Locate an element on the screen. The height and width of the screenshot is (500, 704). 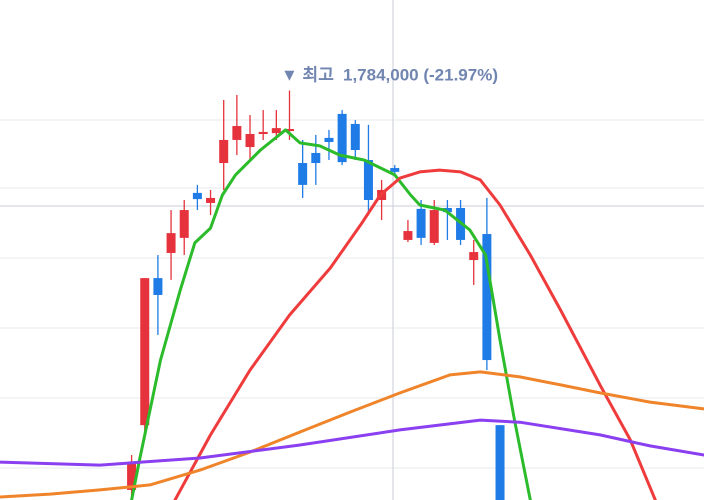
annotation-marker: ▼ 최고 is located at coordinates (307, 74).